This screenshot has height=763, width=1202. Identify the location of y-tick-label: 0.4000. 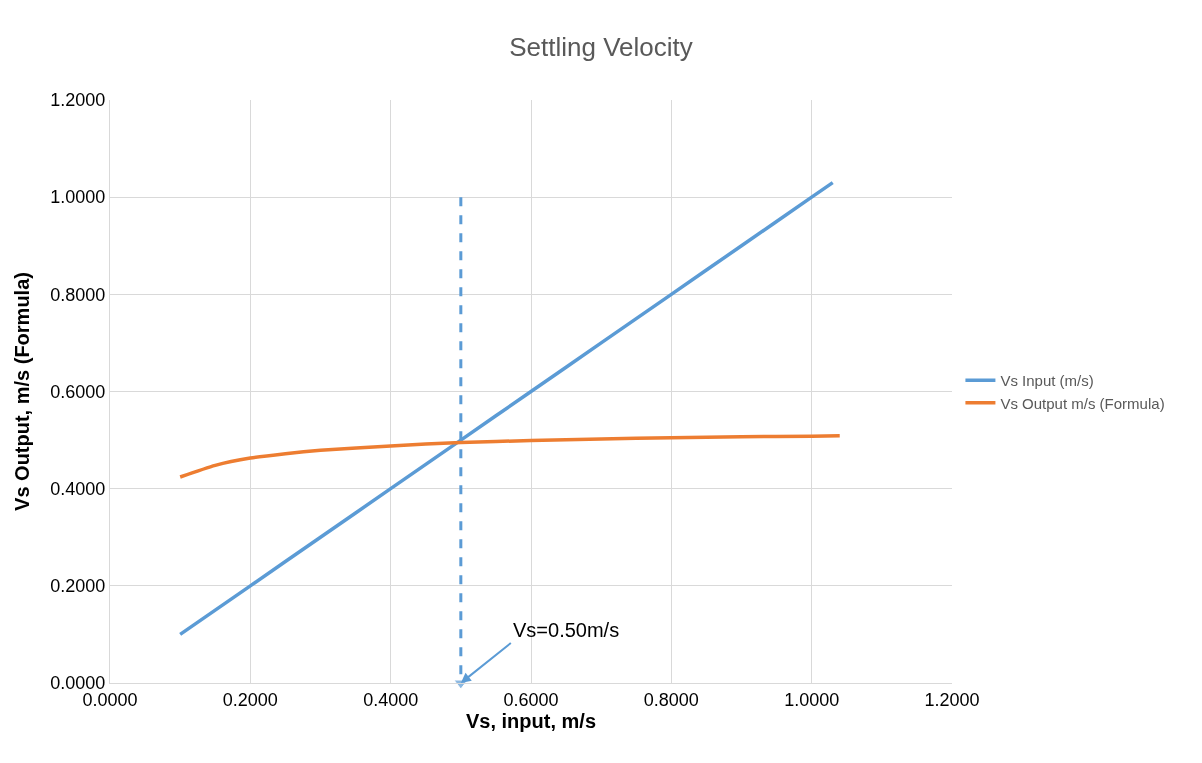
(78, 488).